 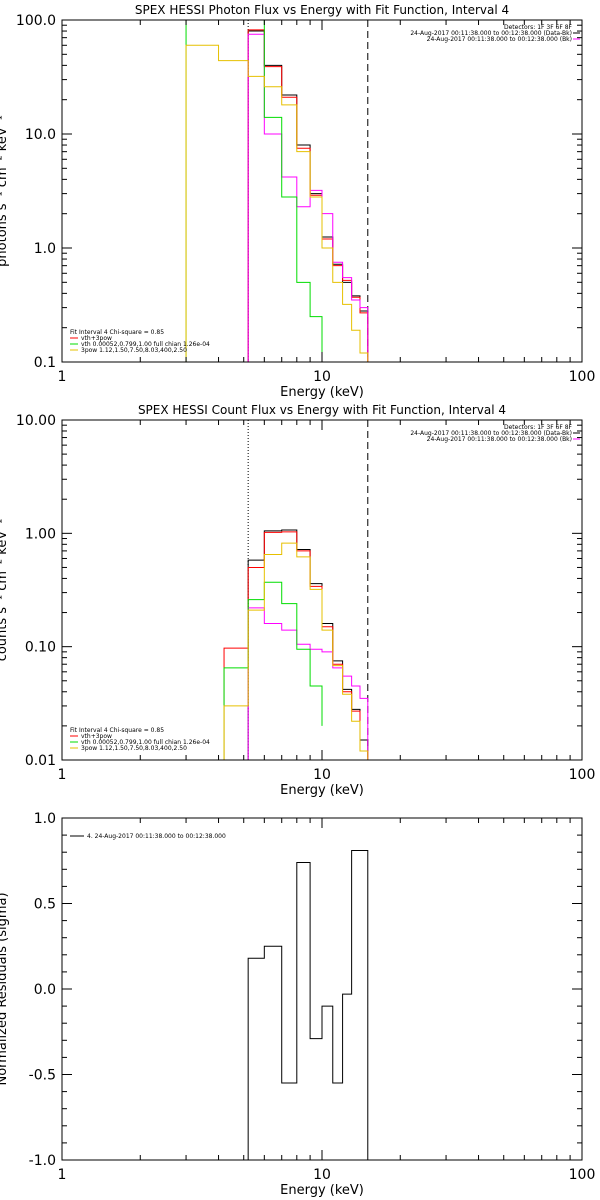 What do you see at coordinates (5, 191) in the screenshot?
I see `y-axis-label: photons s⁻¹ cm⁻² keV⁻¹` at bounding box center [5, 191].